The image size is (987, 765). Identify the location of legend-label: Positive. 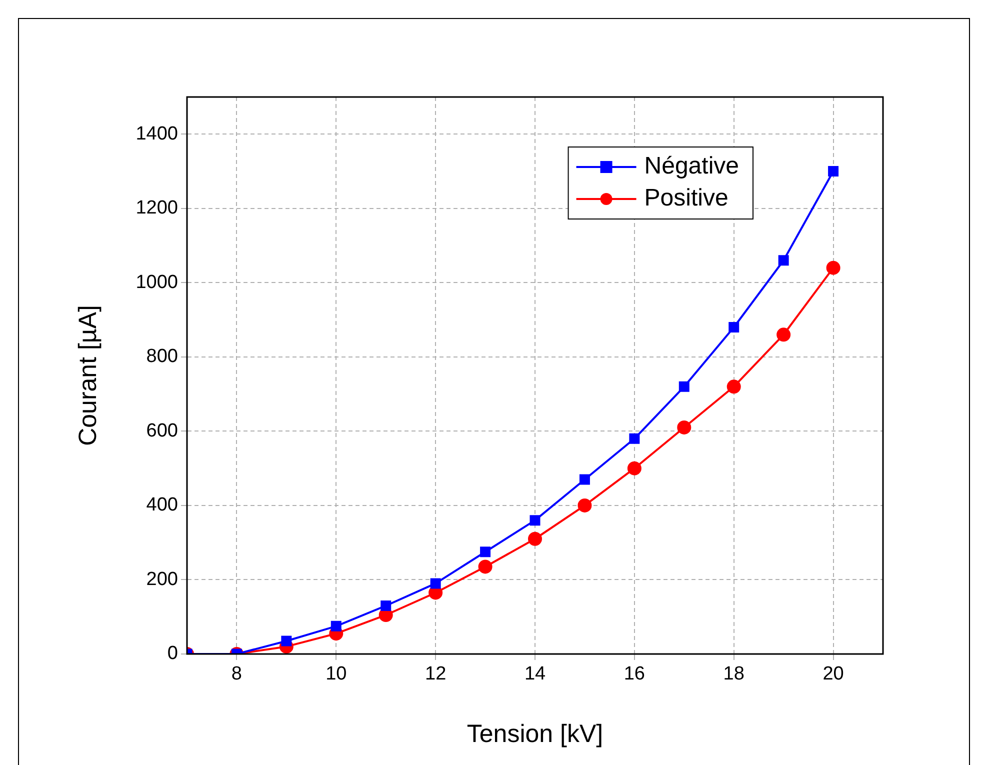
(686, 198).